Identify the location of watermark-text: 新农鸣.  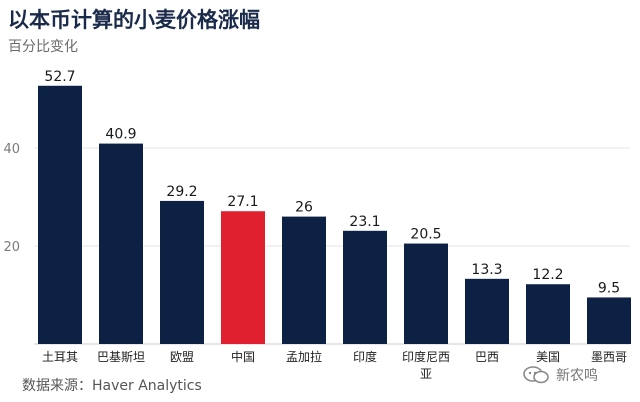
(577, 376).